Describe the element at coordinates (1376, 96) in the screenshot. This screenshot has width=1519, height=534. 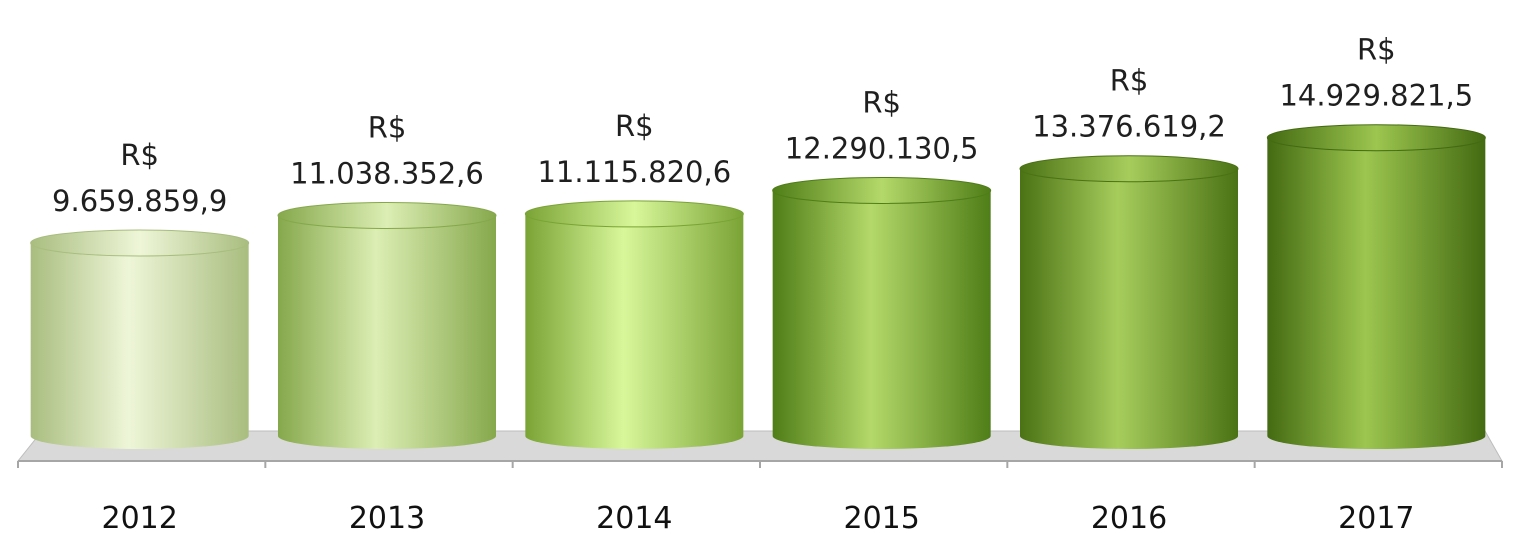
I see `data-label-value: 14.929.821,5` at that location.